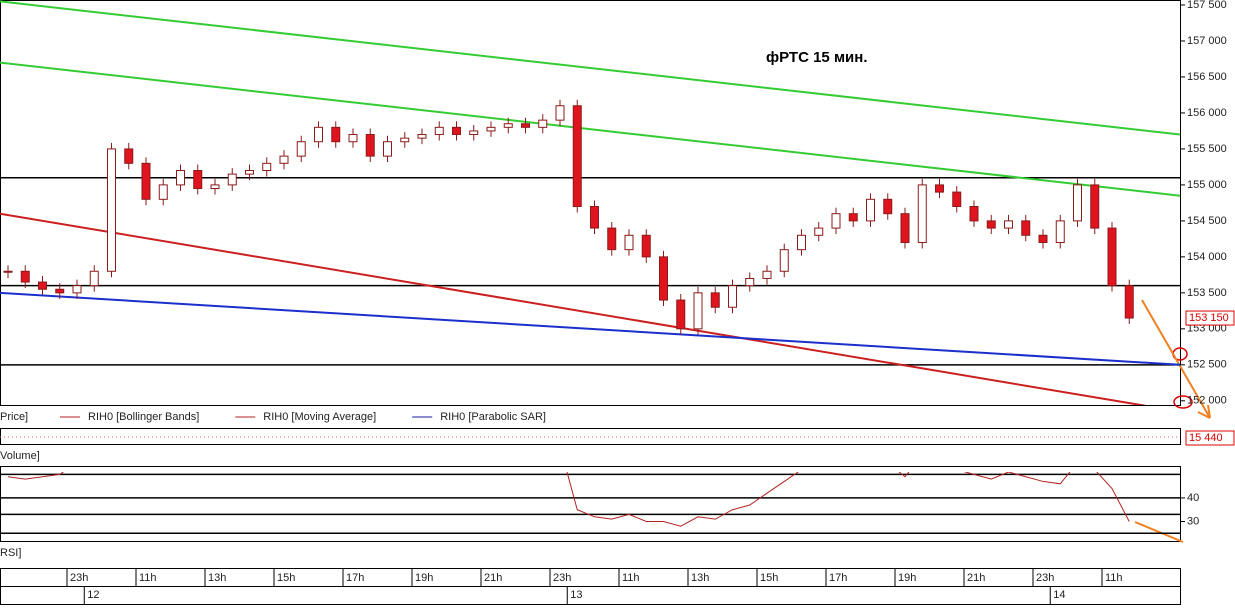 The image size is (1235, 611). Describe the element at coordinates (817, 57) in the screenshot. I see `chart-title: фРТС 15 мин.` at that location.